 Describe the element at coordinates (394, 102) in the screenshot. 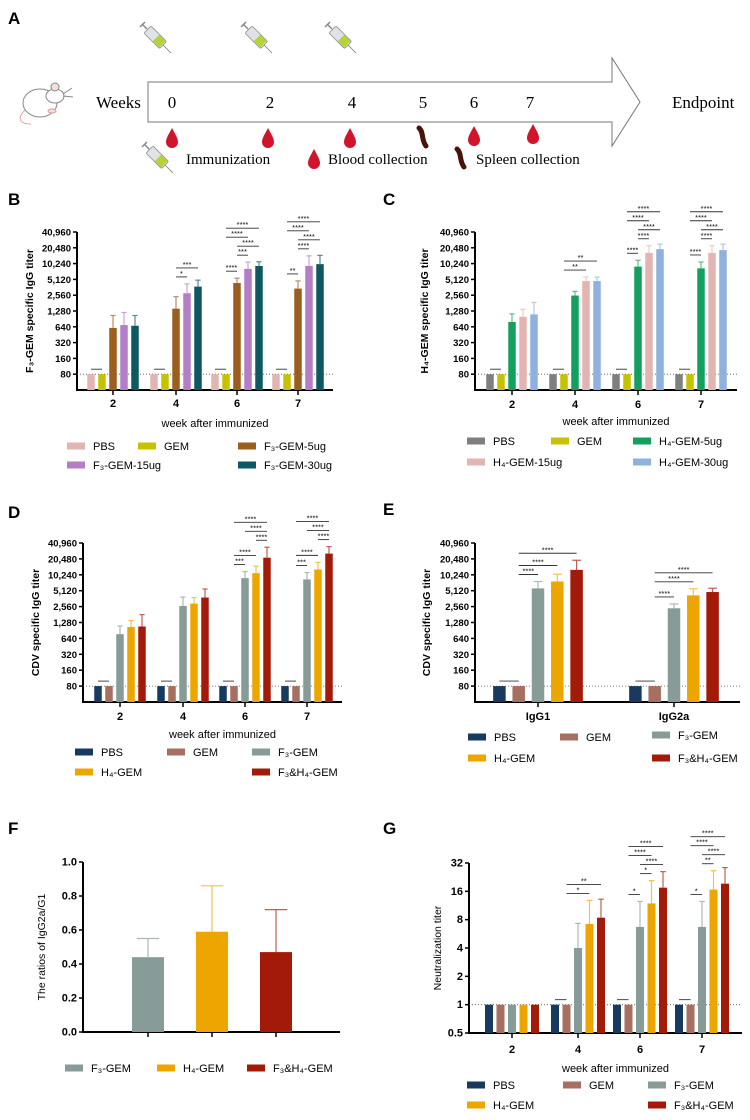

I see `timeline-arrow` at that location.